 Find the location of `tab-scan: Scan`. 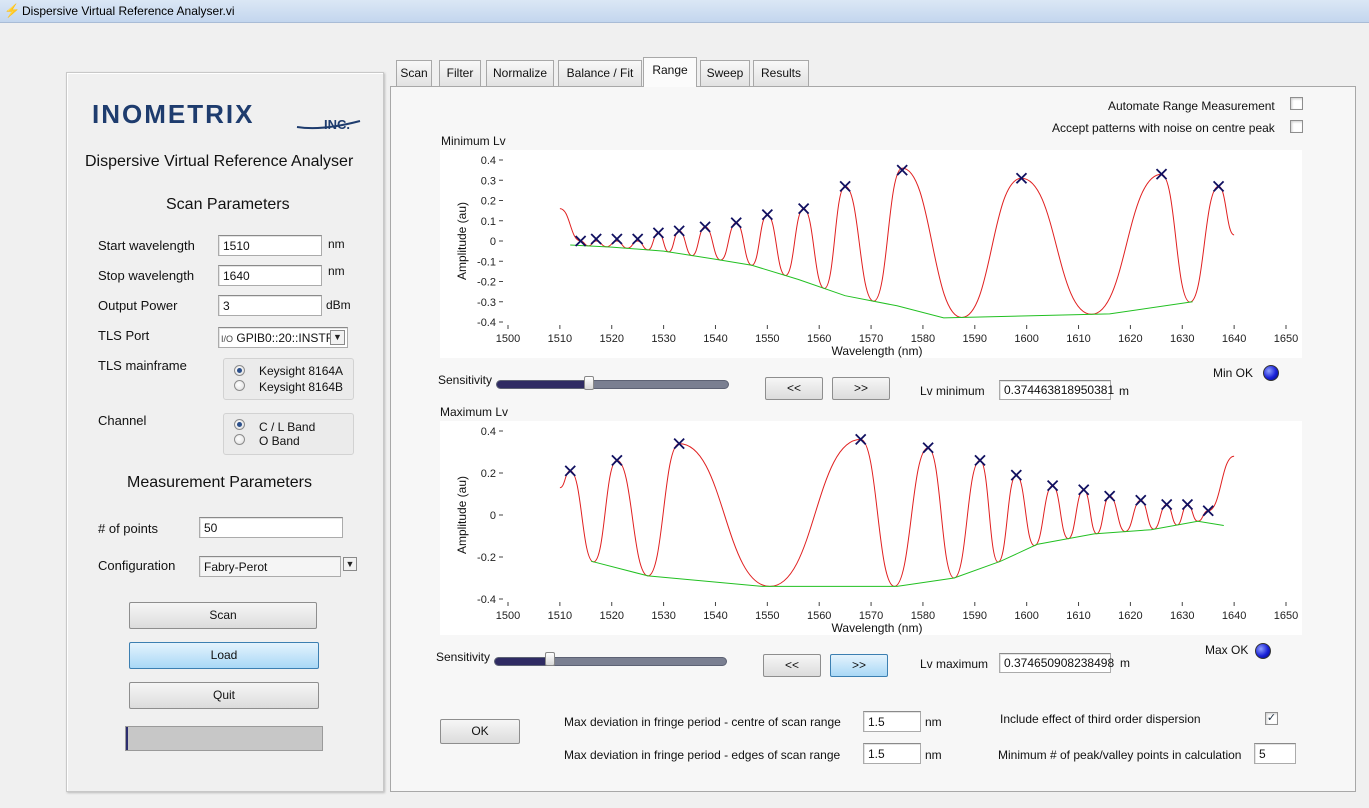

tab-scan: Scan is located at coordinates (414, 73).